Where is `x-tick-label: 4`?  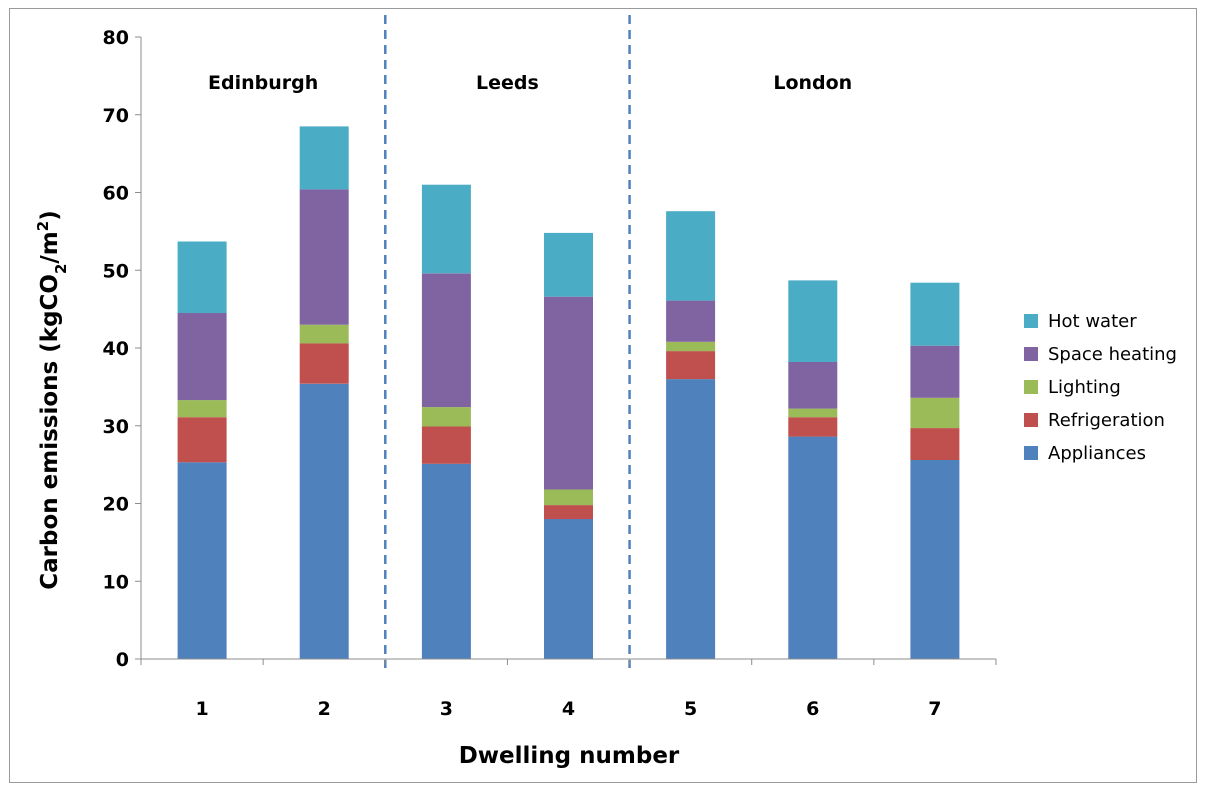
x-tick-label: 4 is located at coordinates (568, 709).